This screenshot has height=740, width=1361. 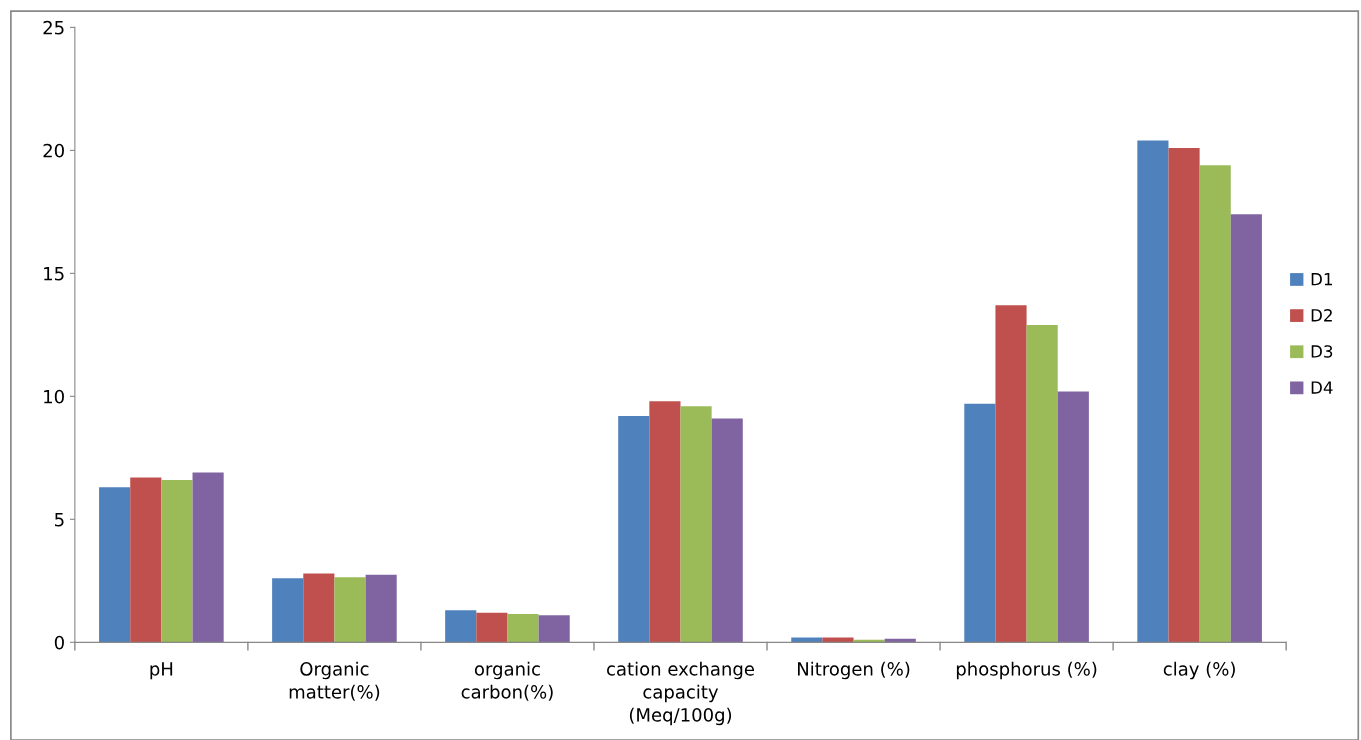 I want to click on x-tick-label: Nitrogen (%), so click(x=853, y=670).